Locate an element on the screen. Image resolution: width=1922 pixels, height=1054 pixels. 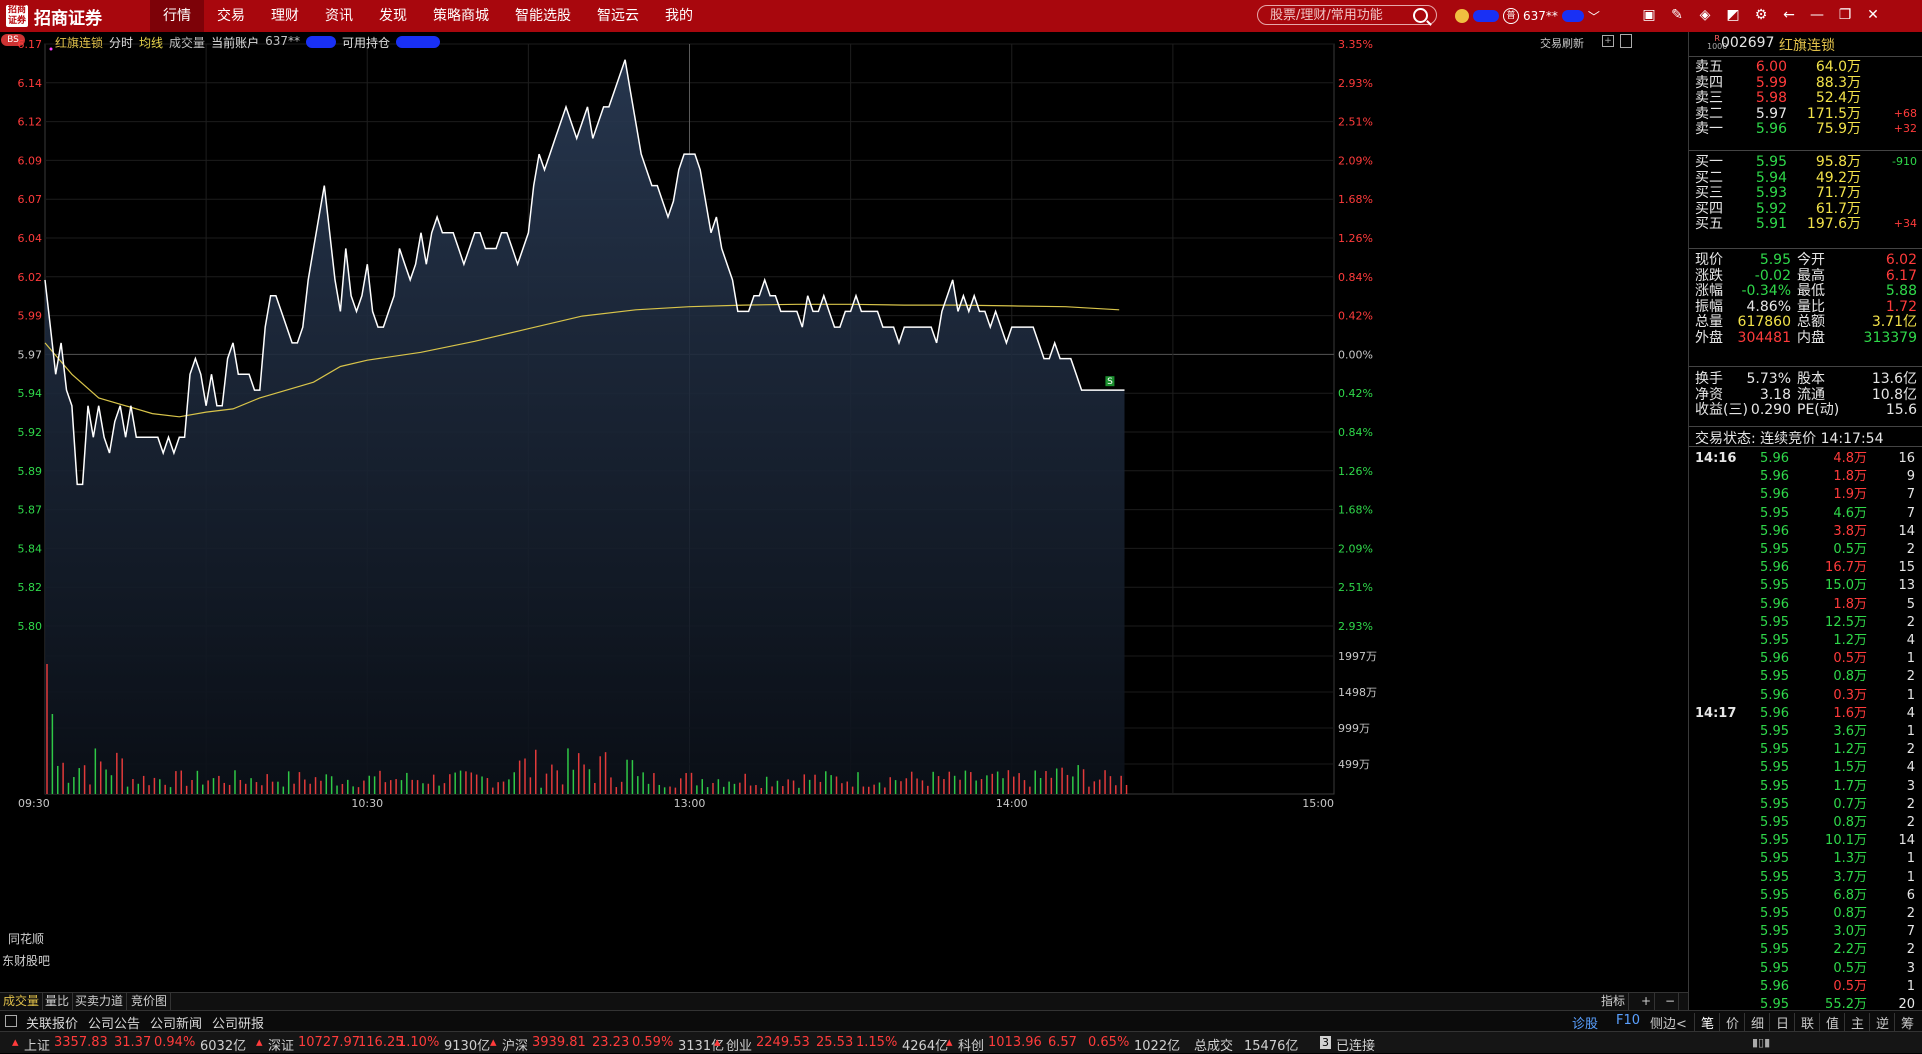
tick-row: 5.95 0.7万 2 is located at coordinates (1807, 805).